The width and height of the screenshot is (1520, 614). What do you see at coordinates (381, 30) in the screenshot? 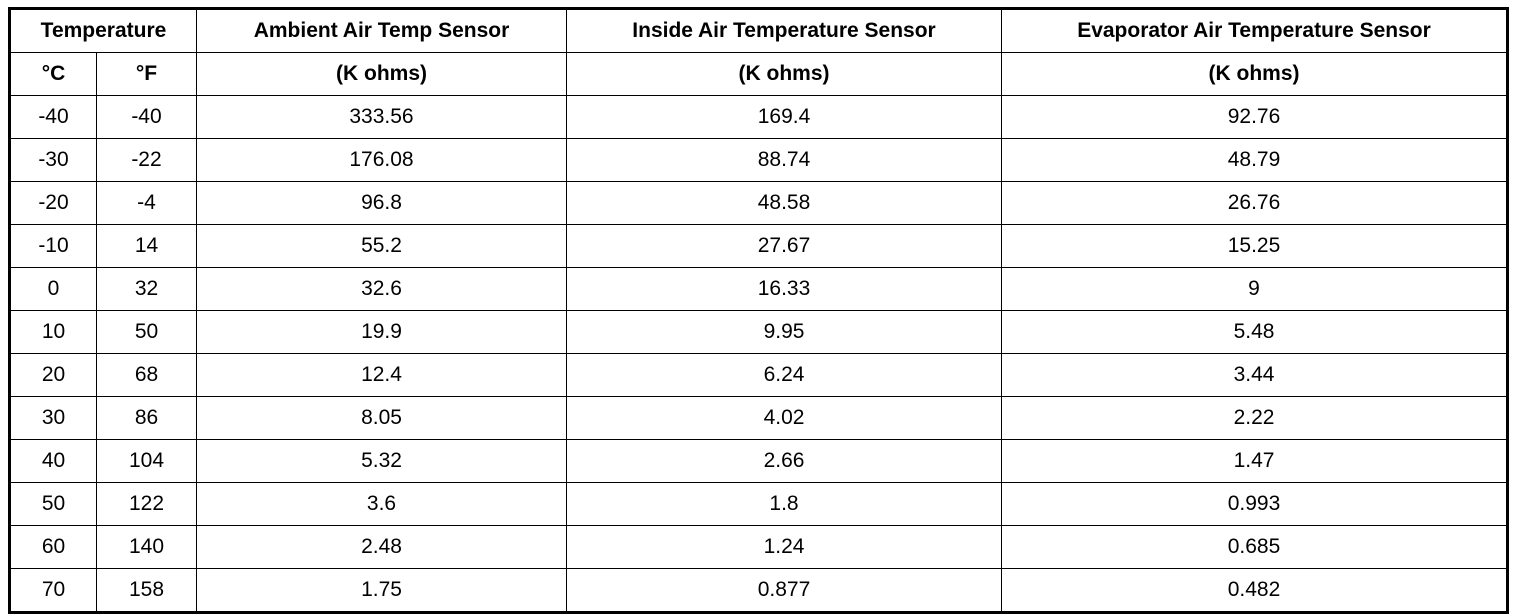
I see `header-cell: Ambient Air Temp Sensor` at bounding box center [381, 30].